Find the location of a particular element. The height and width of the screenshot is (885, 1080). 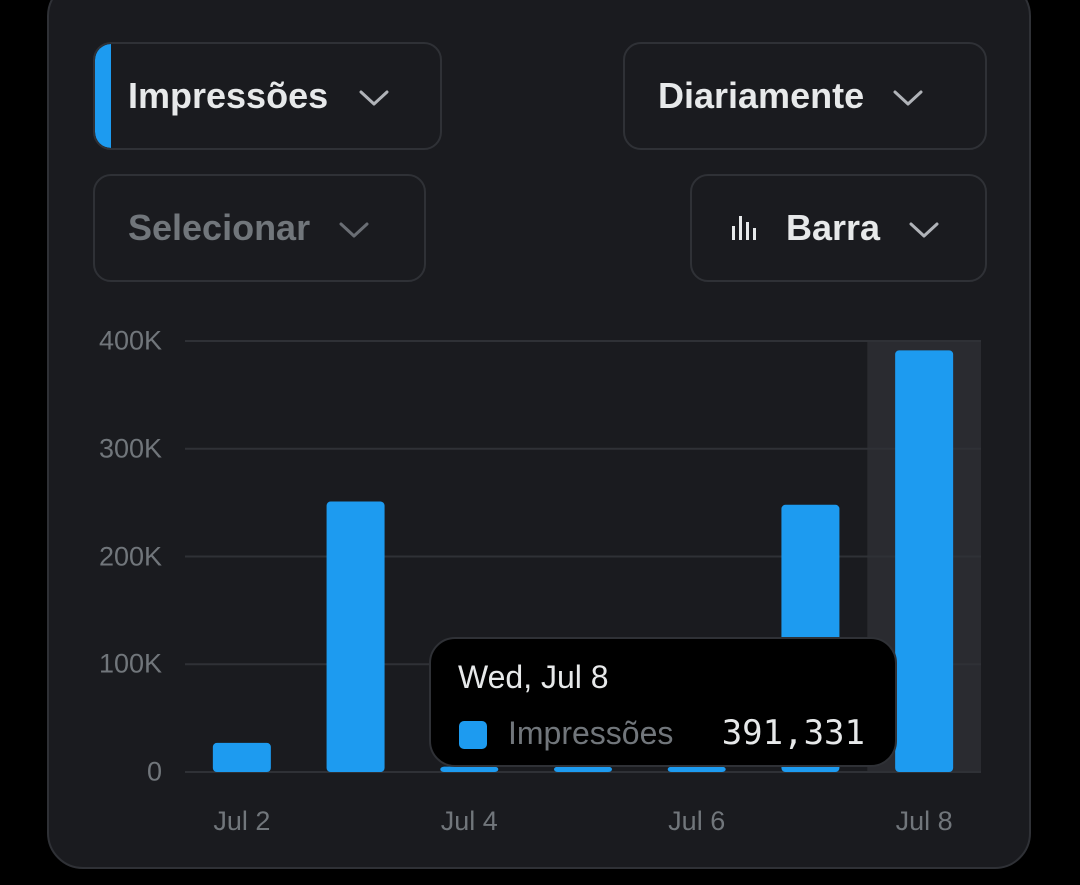

y-tick-label: 300K is located at coordinates (130, 448).